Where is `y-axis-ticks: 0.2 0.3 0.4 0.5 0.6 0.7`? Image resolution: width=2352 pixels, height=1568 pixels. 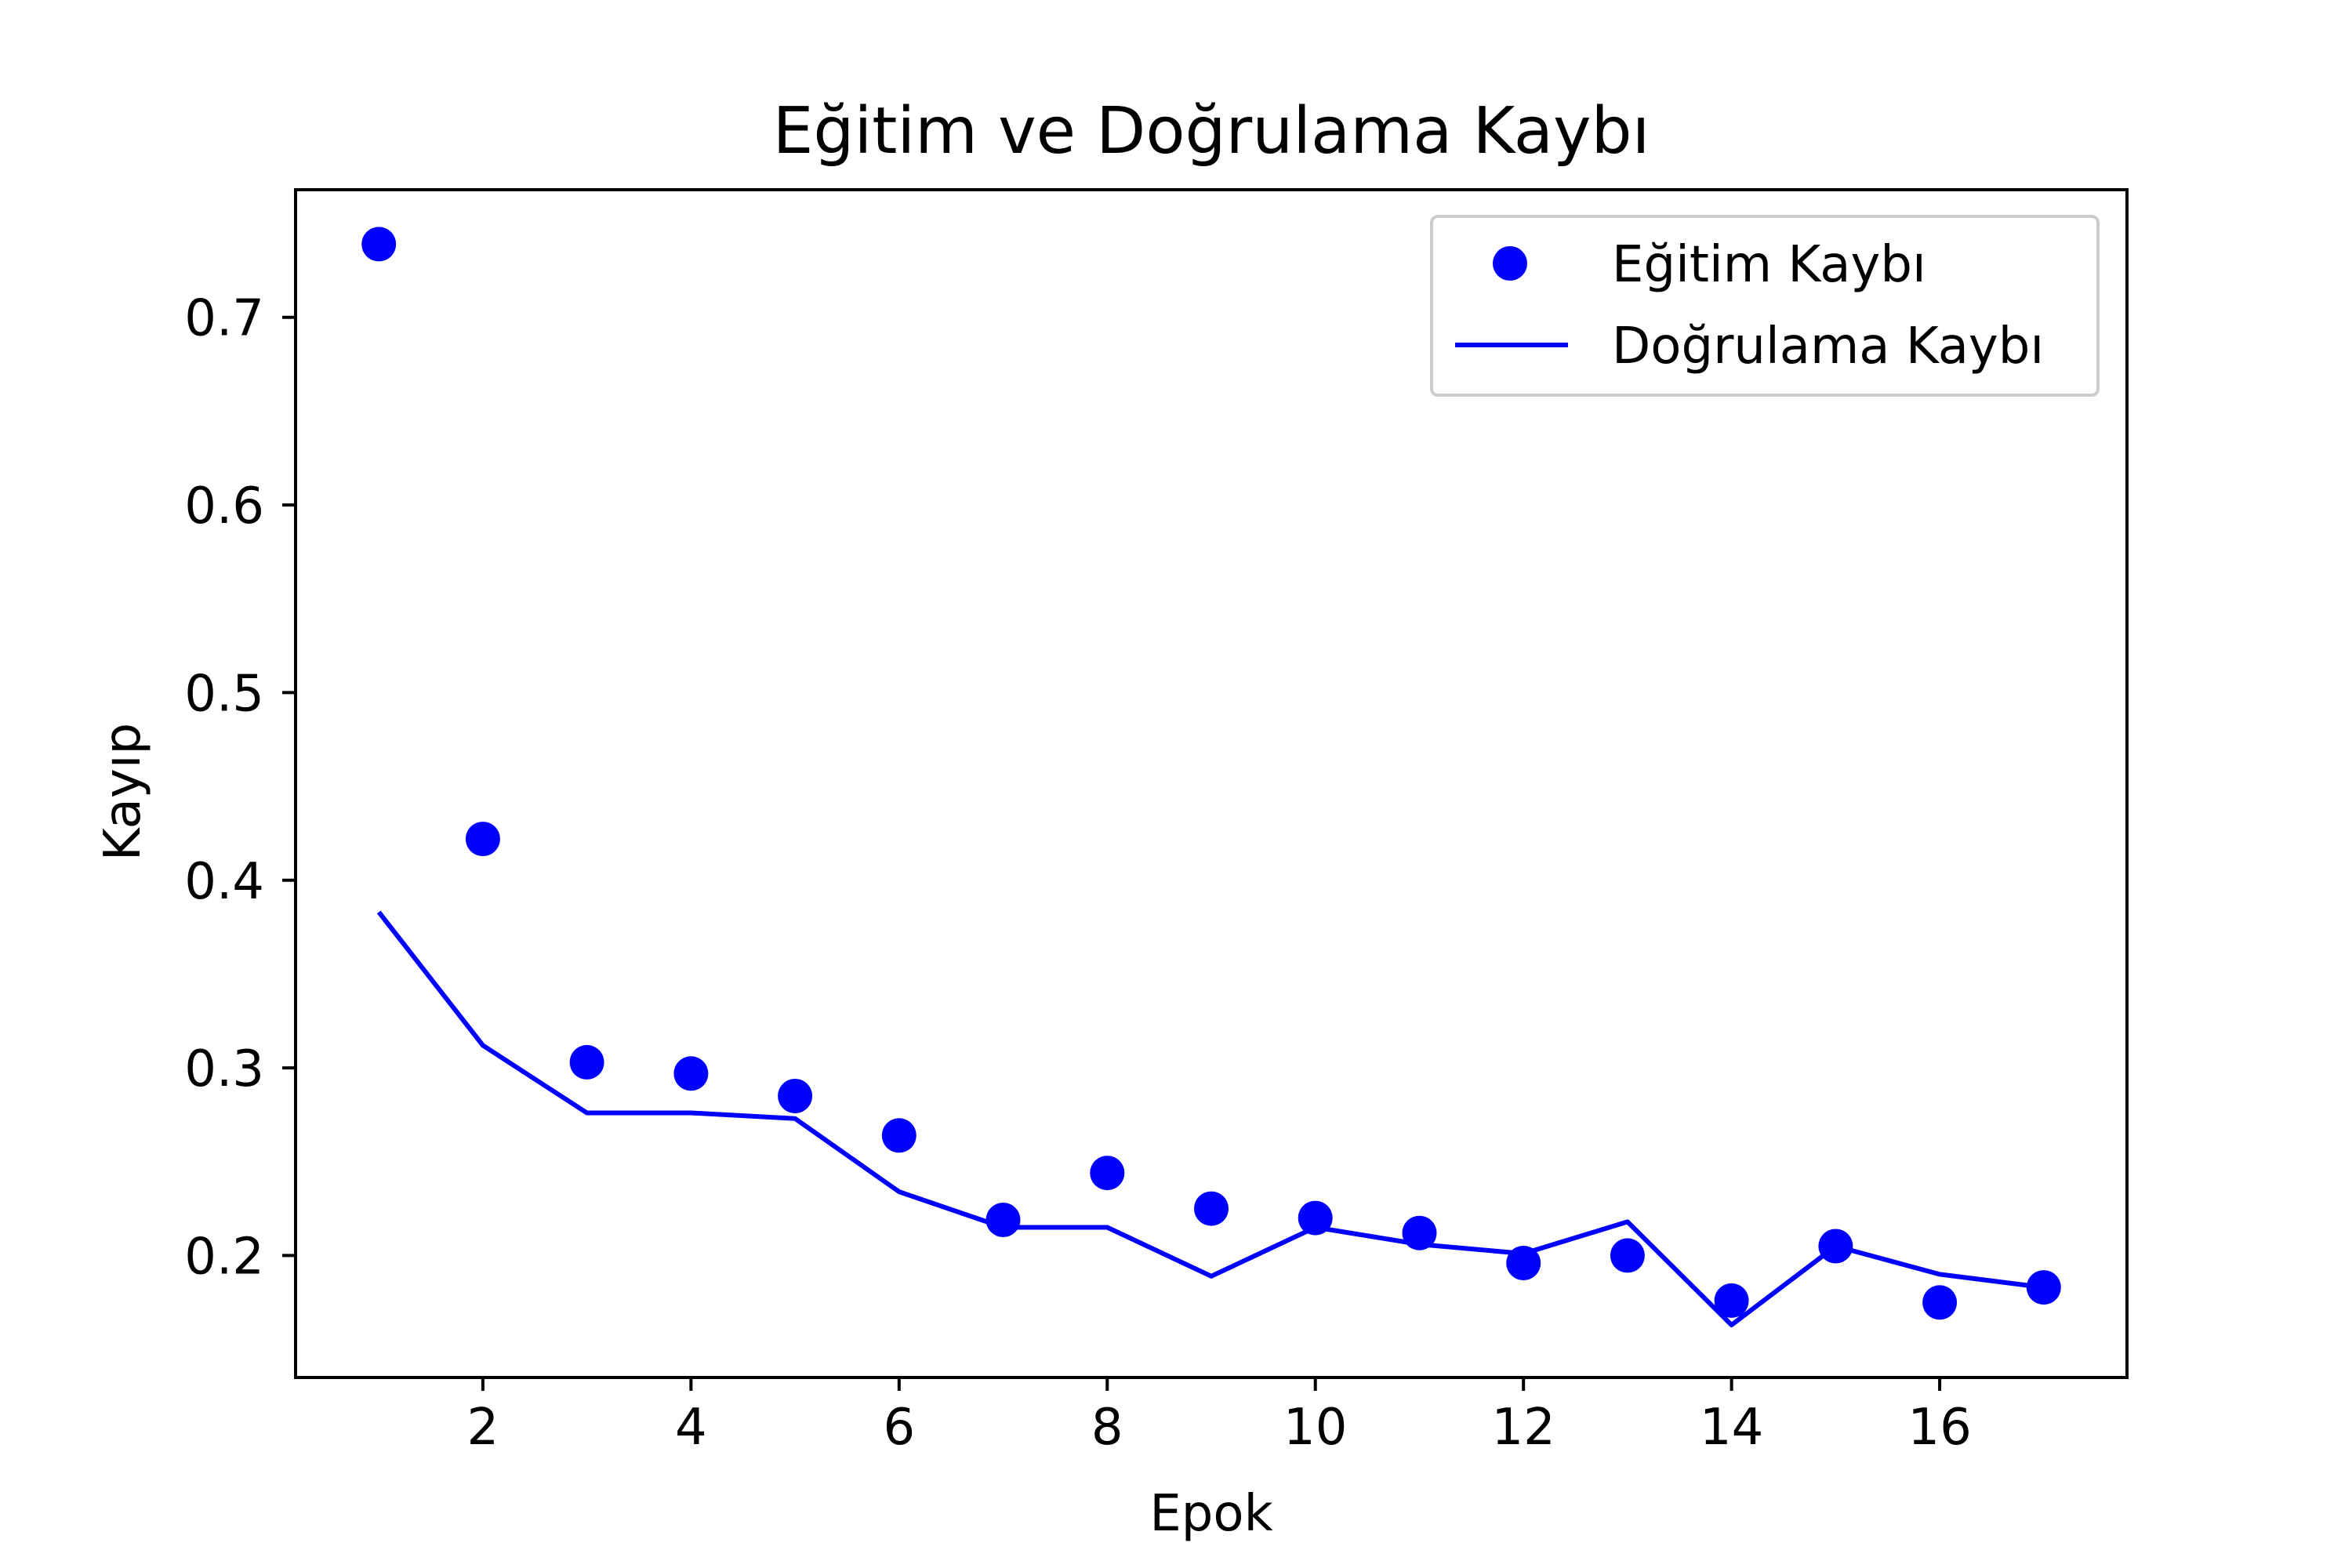
y-axis-ticks: 0.2 0.3 0.4 0.5 0.6 0.7 is located at coordinates (240, 788).